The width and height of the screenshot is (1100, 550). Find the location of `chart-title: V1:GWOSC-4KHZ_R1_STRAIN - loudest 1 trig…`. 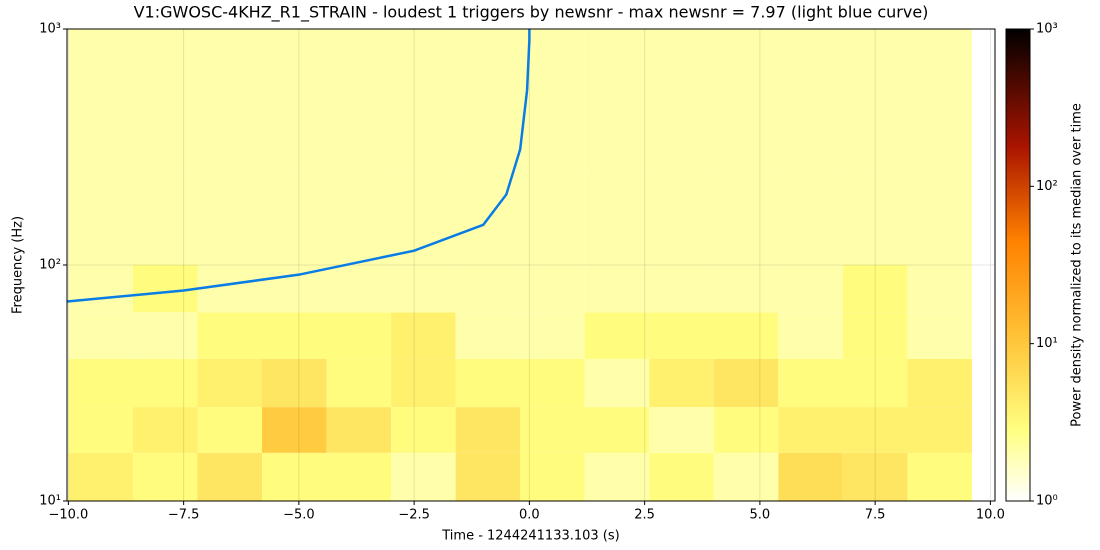

chart-title: V1:GWOSC-4KHZ_R1_STRAIN - loudest 1 trig… is located at coordinates (531, 13).